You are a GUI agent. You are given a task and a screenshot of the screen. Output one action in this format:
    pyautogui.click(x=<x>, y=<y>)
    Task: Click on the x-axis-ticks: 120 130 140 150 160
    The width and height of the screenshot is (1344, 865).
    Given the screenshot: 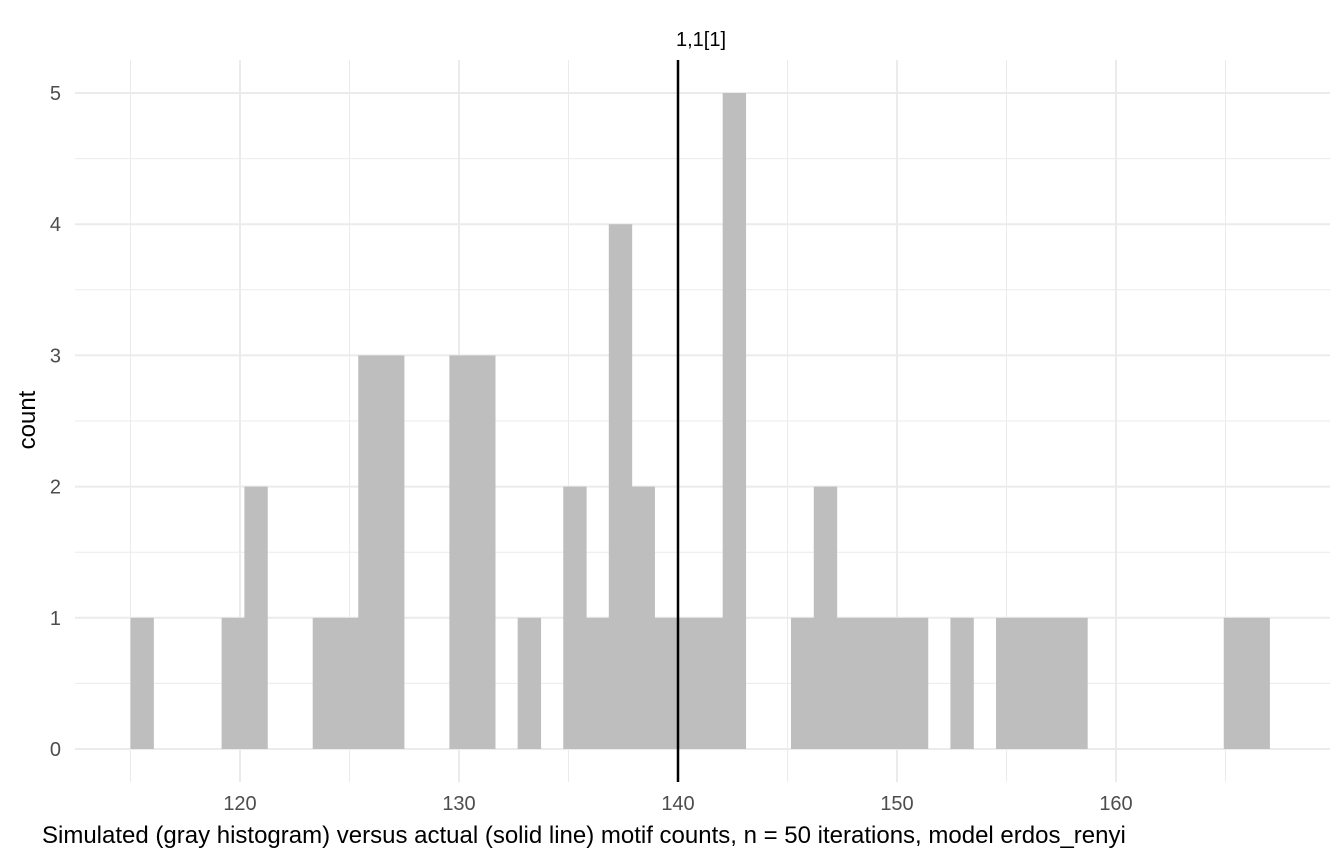 What is the action you would take?
    pyautogui.click(x=677, y=804)
    